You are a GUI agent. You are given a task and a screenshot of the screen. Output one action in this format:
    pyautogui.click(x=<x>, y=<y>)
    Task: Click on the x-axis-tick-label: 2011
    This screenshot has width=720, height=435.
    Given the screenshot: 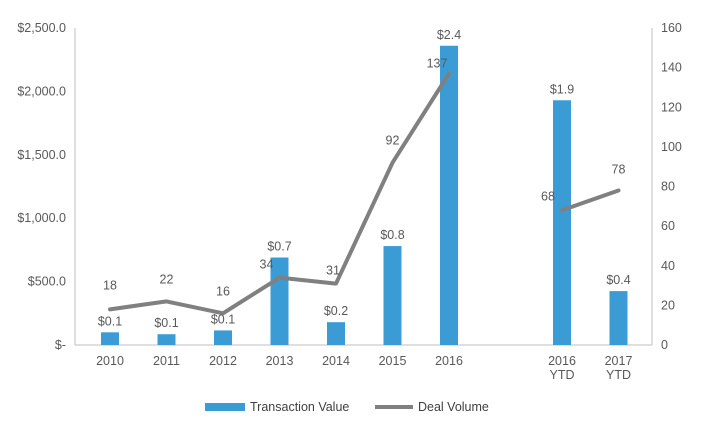 What is the action you would take?
    pyautogui.click(x=166, y=361)
    